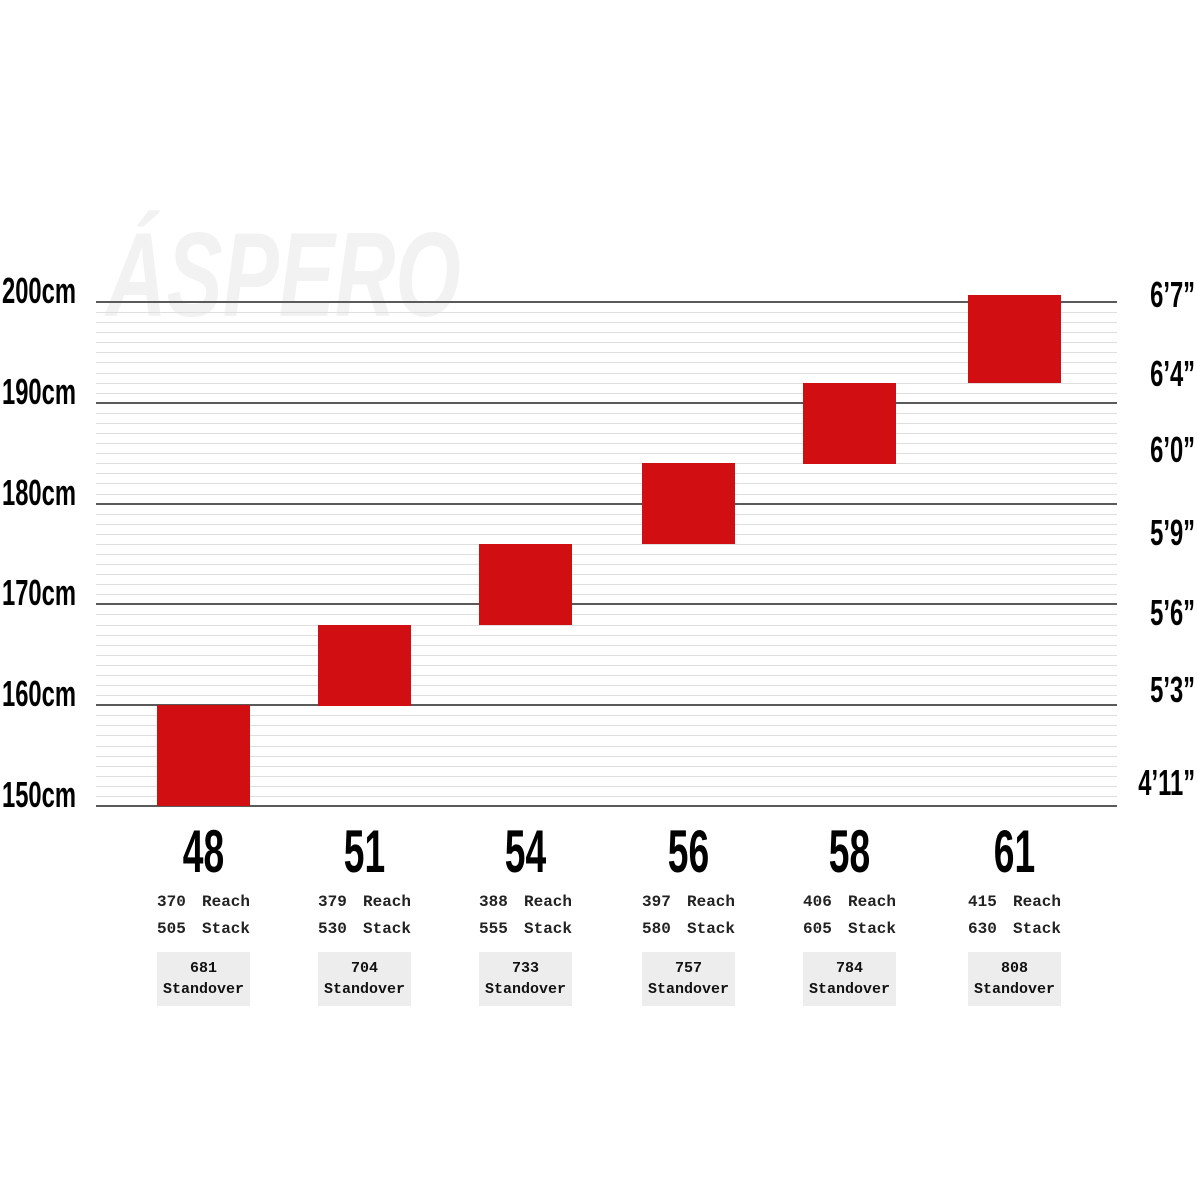 This screenshot has height=1197, width=1197. I want to click on reach-row: 397 Reach, so click(688, 902).